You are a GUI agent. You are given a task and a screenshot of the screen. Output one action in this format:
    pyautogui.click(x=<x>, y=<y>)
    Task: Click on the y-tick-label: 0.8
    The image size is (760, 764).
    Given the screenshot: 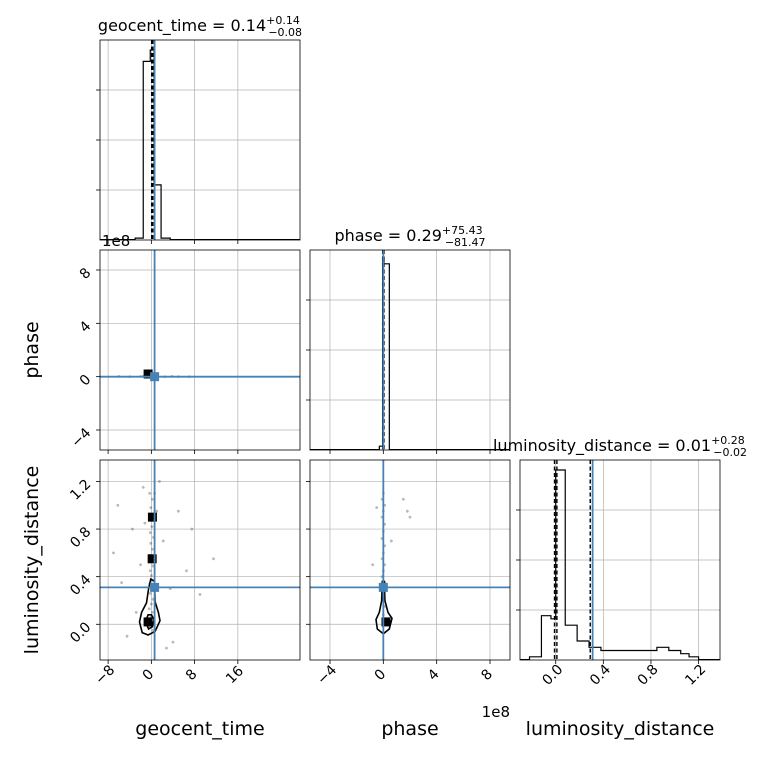 What is the action you would take?
    pyautogui.click(x=80, y=537)
    